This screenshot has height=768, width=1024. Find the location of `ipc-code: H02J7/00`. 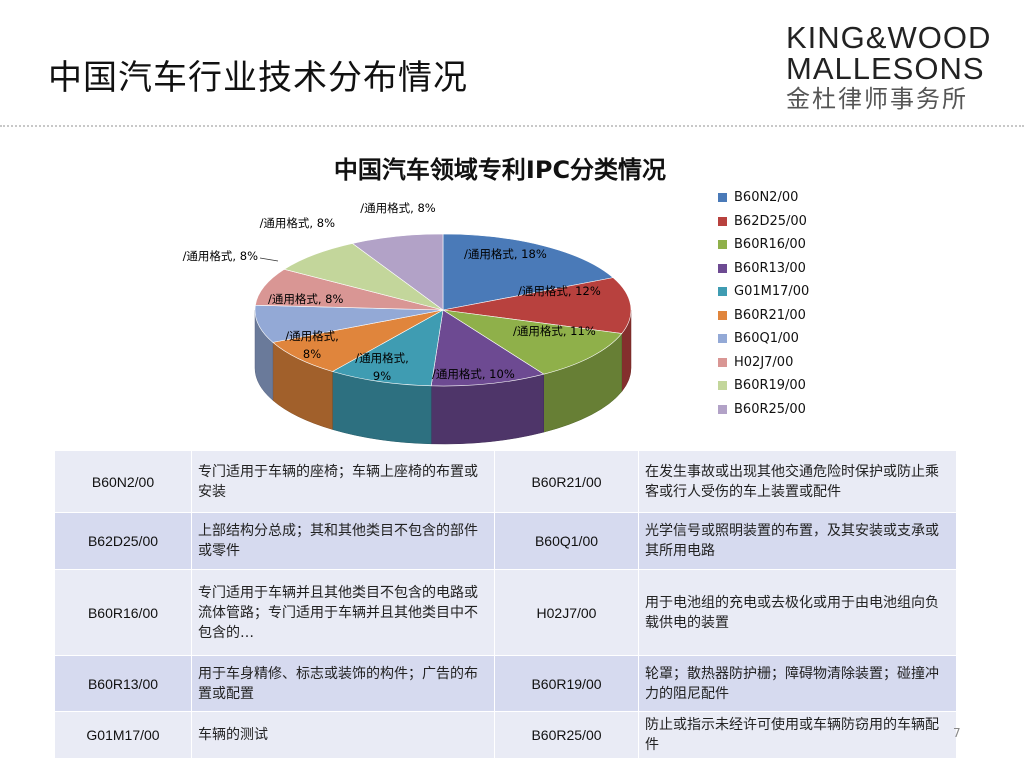

ipc-code: H02J7/00 is located at coordinates (566, 612).